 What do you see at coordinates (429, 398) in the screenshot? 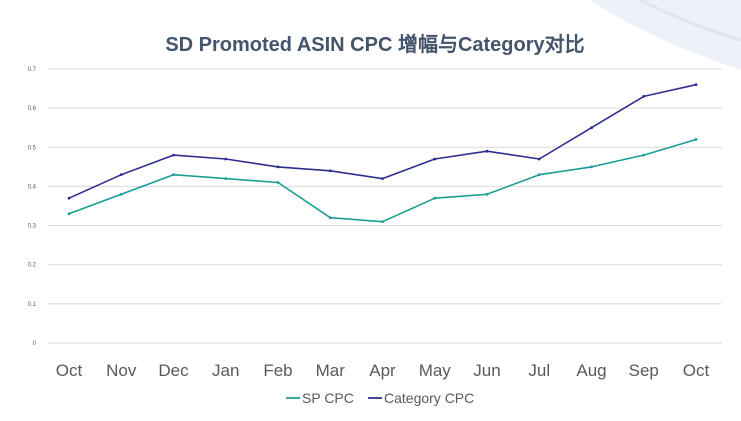
I see `legend-label: Category CPC` at bounding box center [429, 398].